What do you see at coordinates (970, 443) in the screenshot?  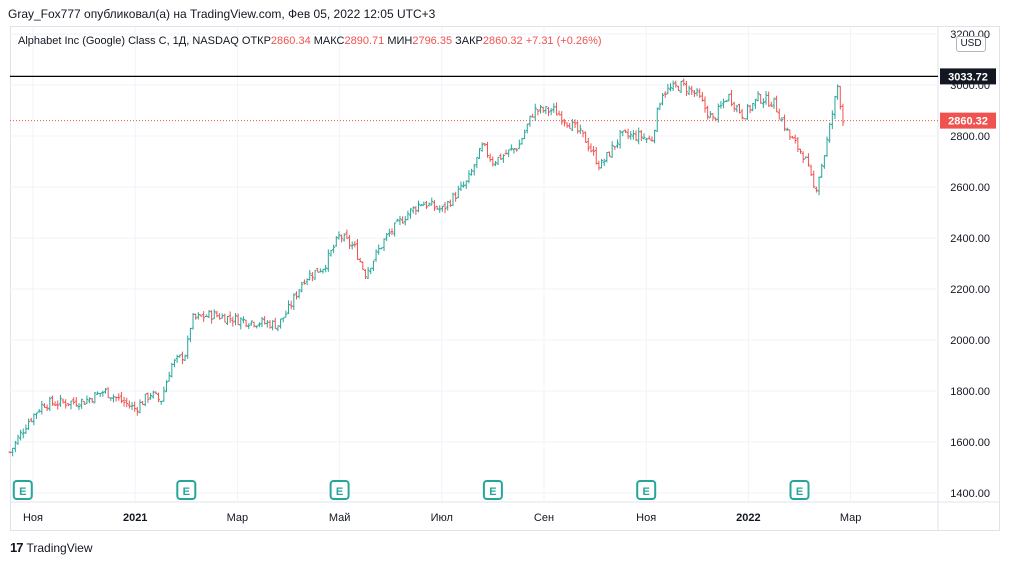 I see `y-tick-label: 1600.00` at bounding box center [970, 443].